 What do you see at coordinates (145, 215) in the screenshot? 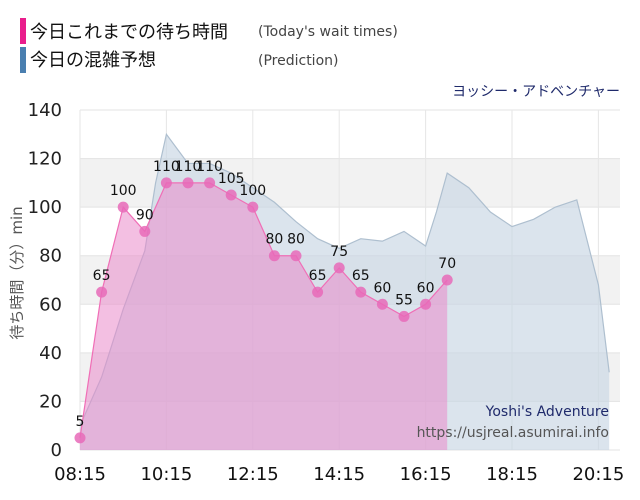
I see `data-label: 90` at bounding box center [145, 215].